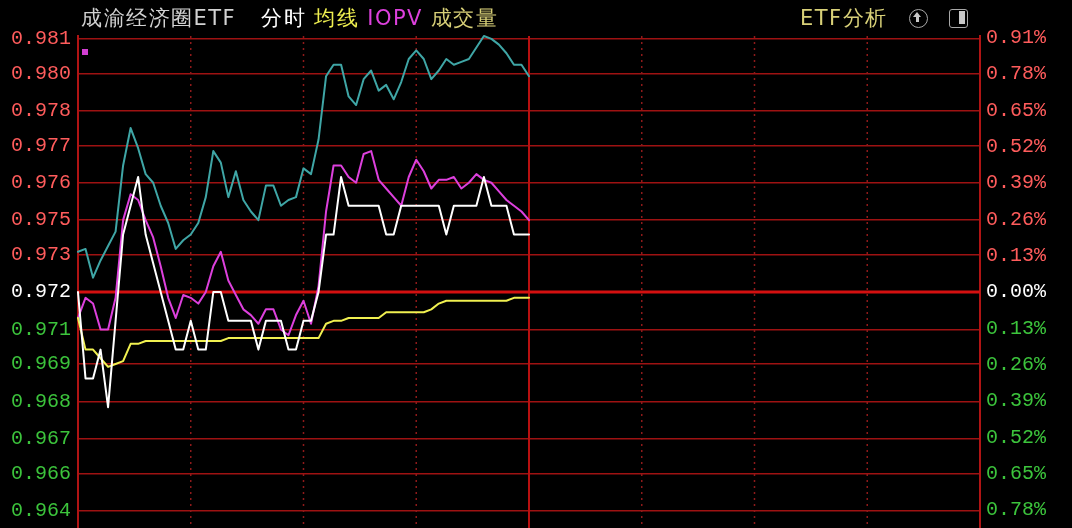 This screenshot has height=528, width=1072. Describe the element at coordinates (844, 18) in the screenshot. I see `text: ETF分析` at that location.